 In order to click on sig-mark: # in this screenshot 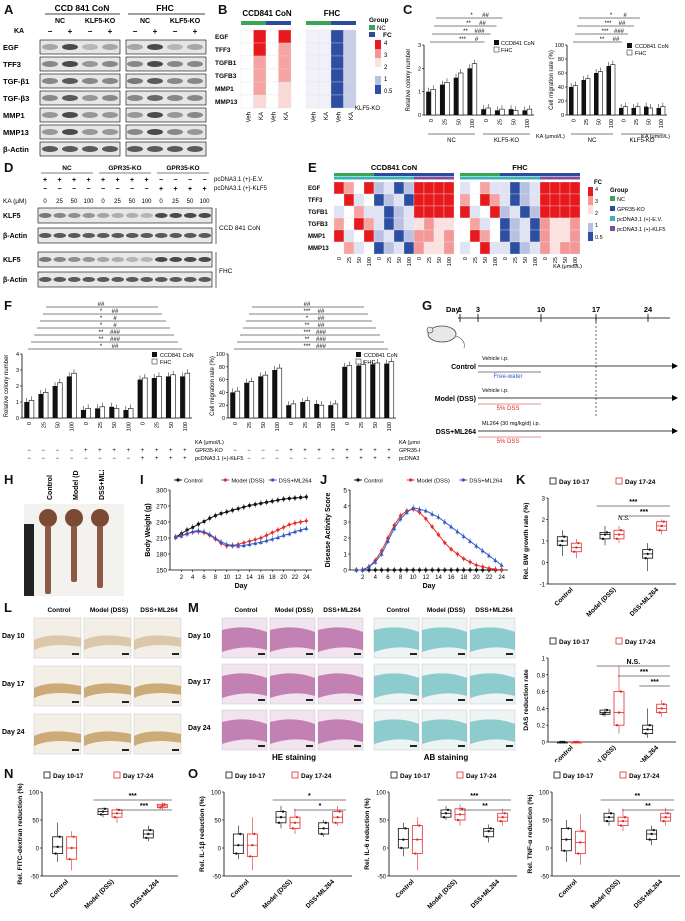, I will do `click(477, 40)`.